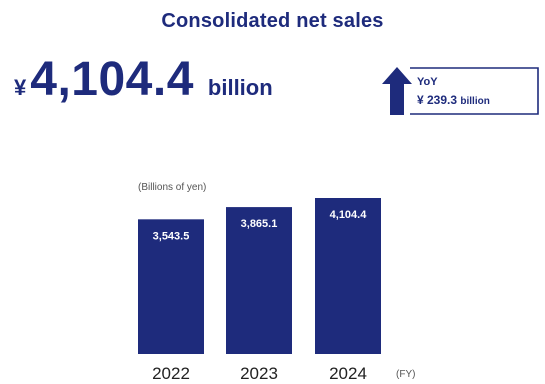 The image size is (545, 384). Describe the element at coordinates (20, 87) in the screenshot. I see `currency-symbol: ¥` at that location.